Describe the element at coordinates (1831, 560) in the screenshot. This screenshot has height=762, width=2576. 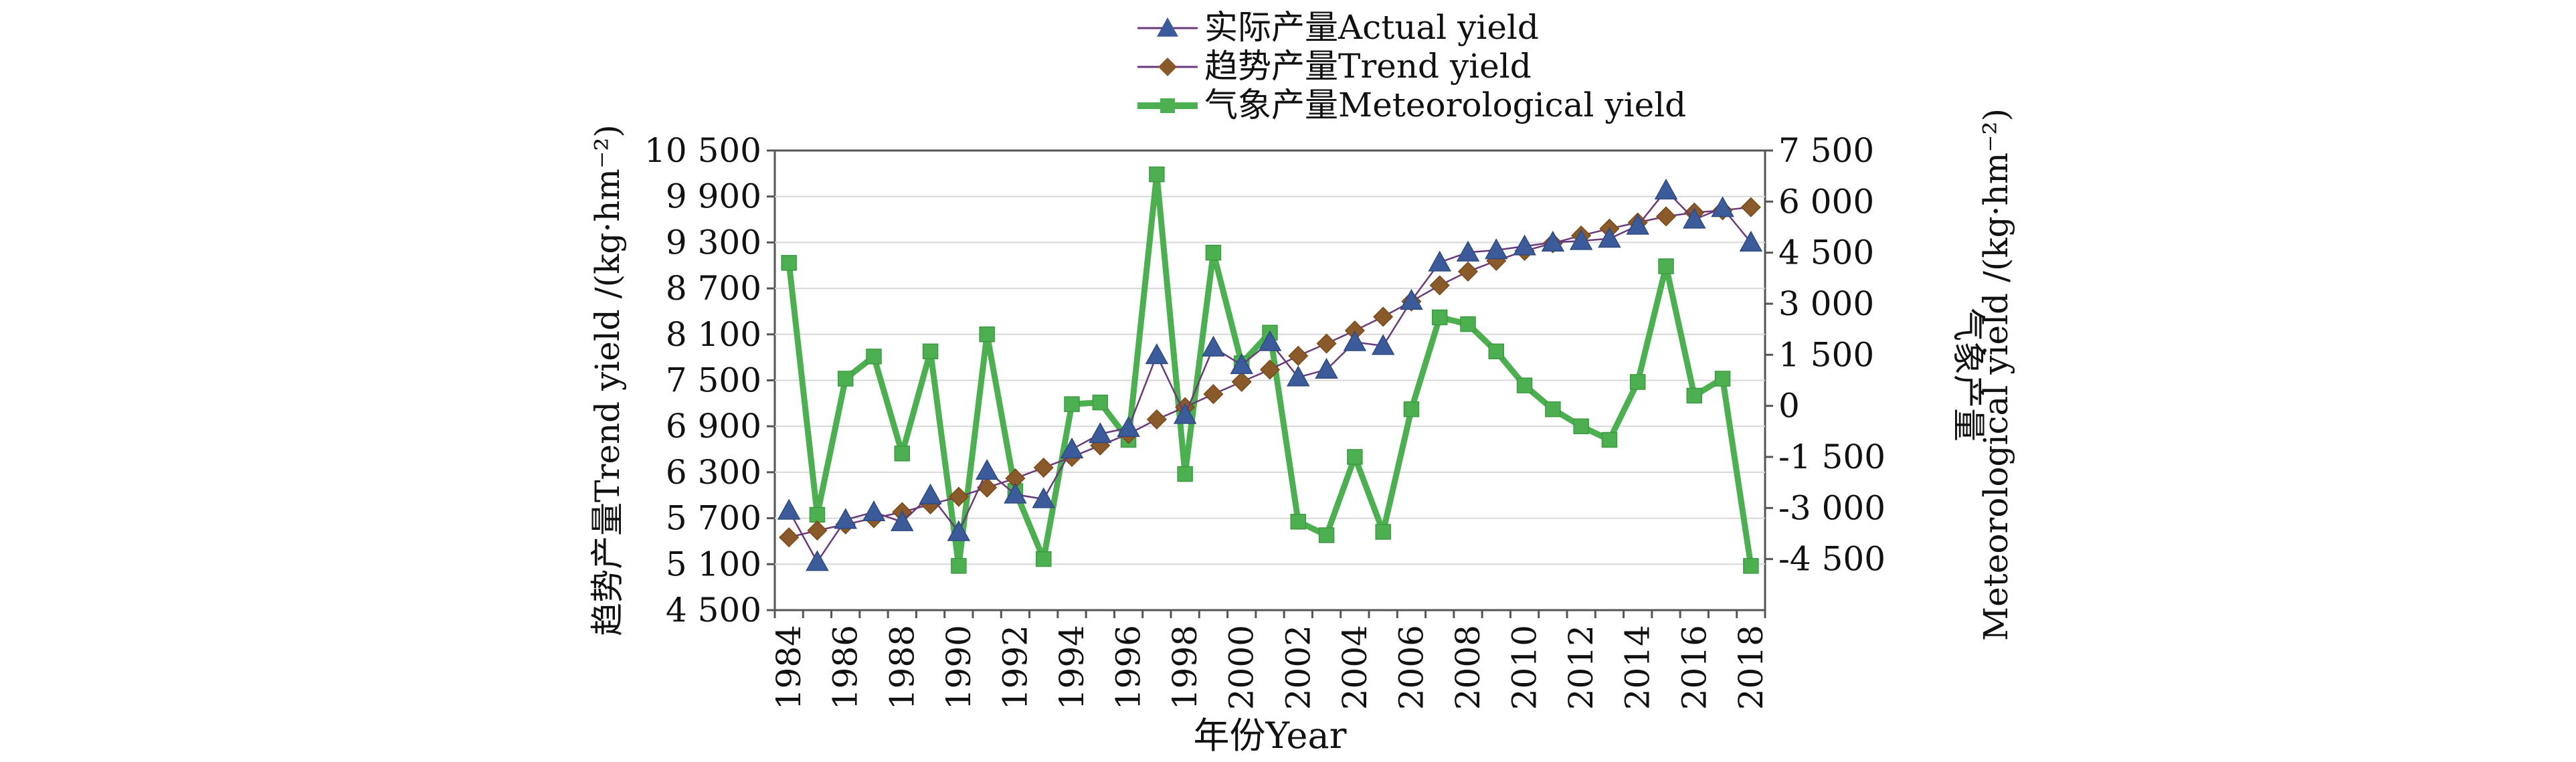
I see `y-right-tick-label: -4 500` at that location.